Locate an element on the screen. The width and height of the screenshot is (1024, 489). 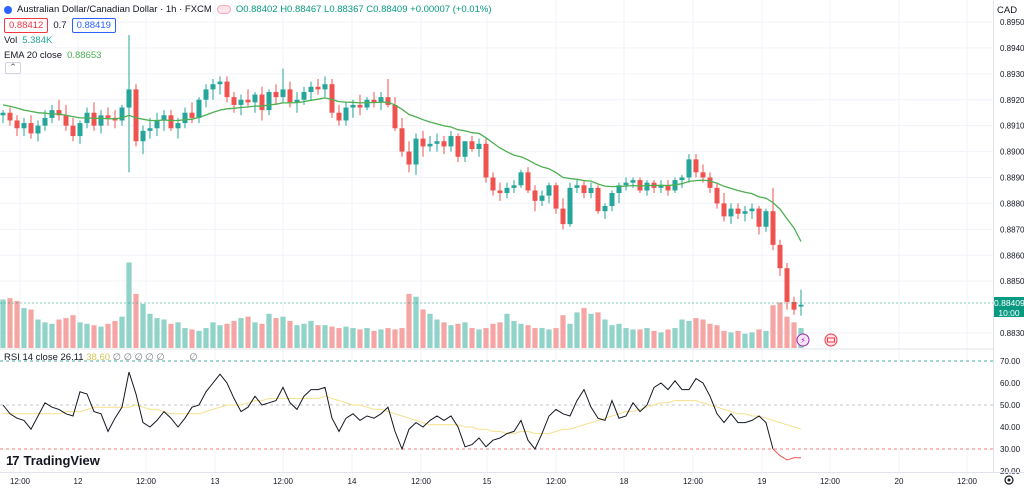
rsi-axis: 70.00 60.00 50.00 40.00 30.00 20.00 is located at coordinates (1010, 416).